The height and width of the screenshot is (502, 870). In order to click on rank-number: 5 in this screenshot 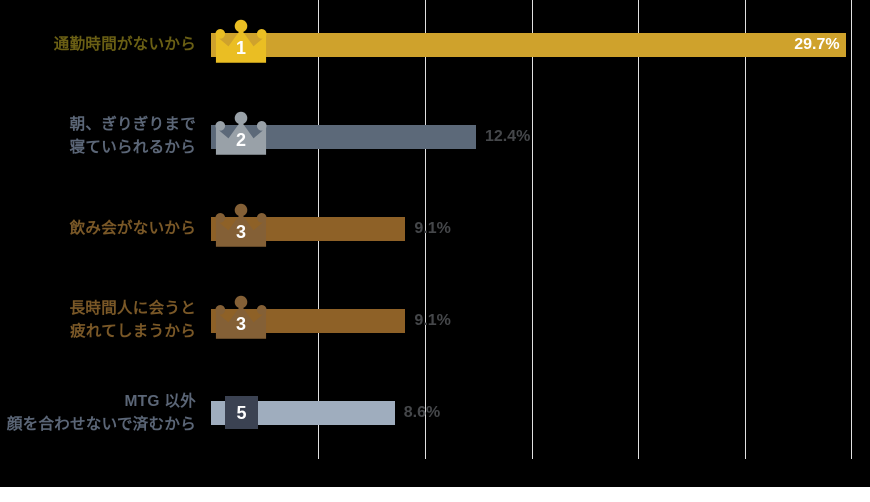, I will do `click(241, 413)`.